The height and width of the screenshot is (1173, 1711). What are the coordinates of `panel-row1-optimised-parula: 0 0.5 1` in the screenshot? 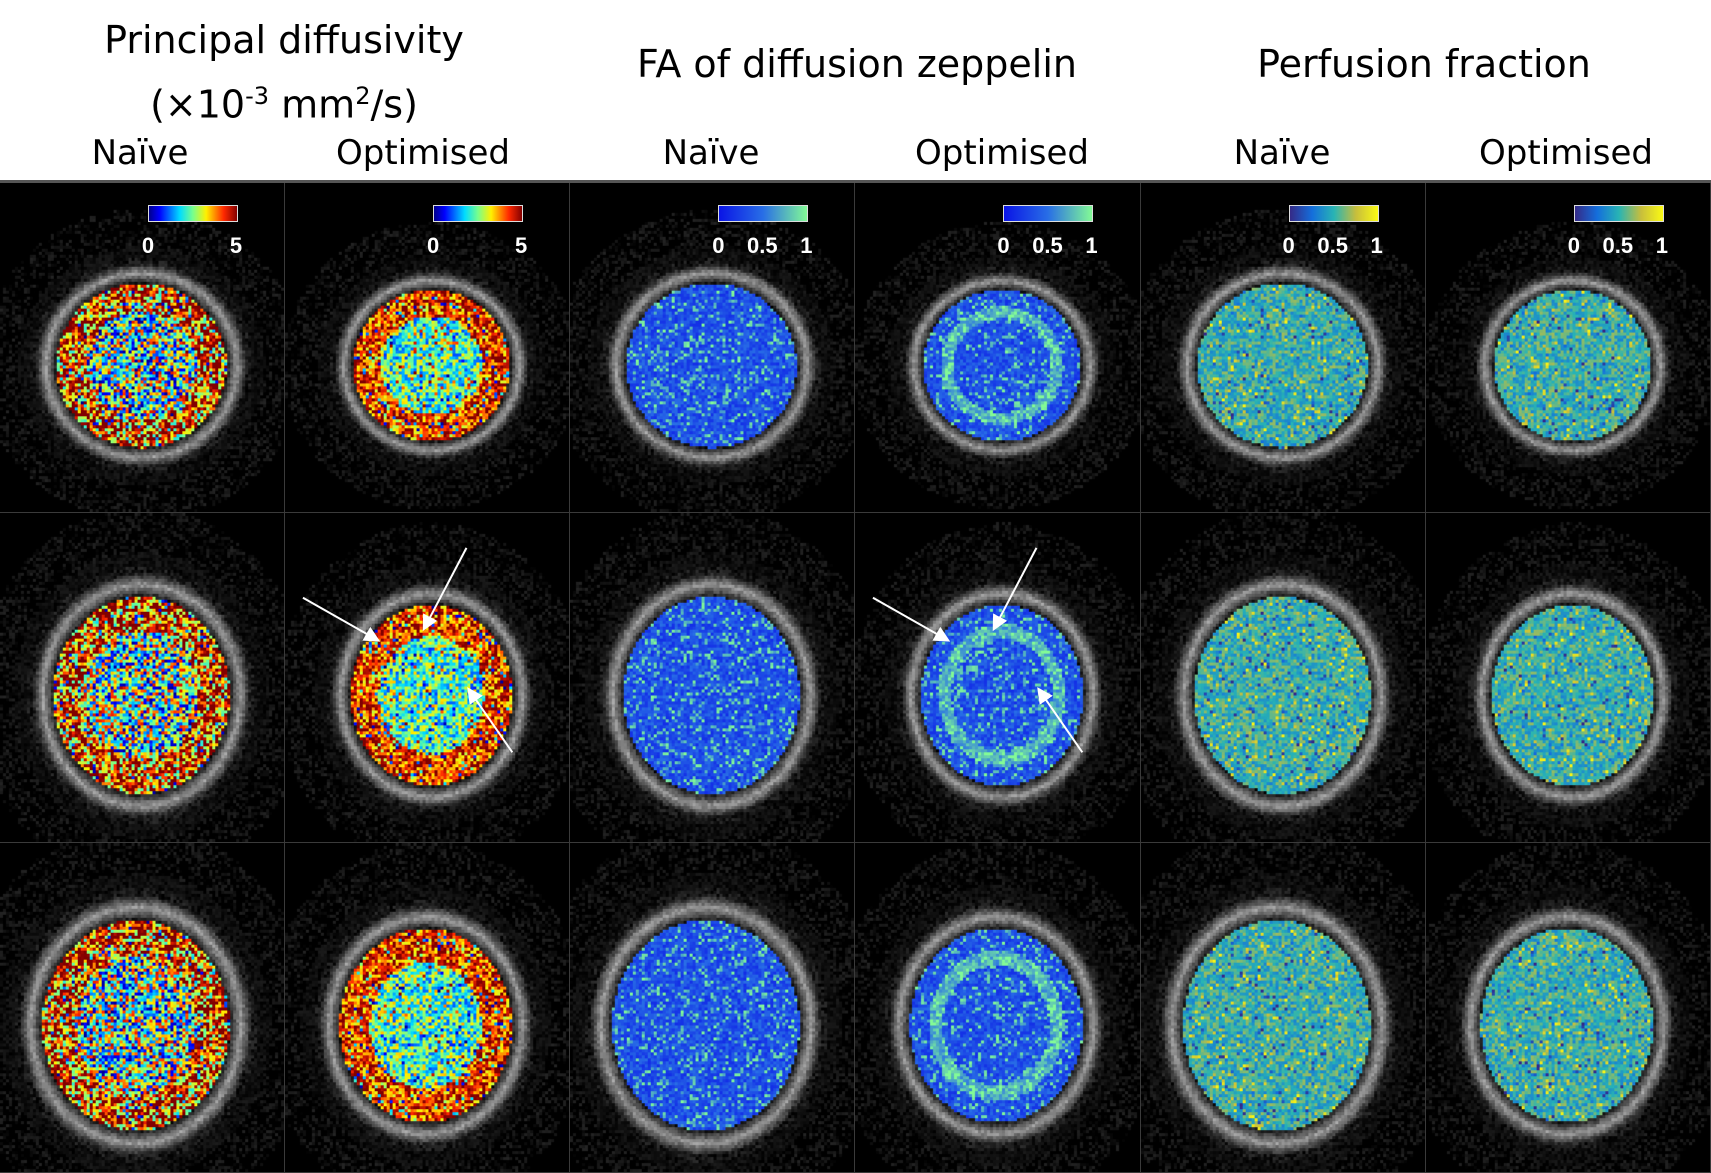 It's located at (1568, 348).